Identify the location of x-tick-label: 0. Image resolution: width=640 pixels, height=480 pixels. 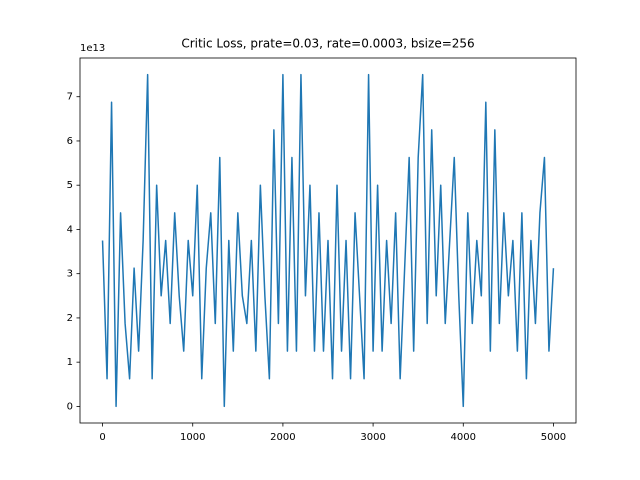
(102, 437).